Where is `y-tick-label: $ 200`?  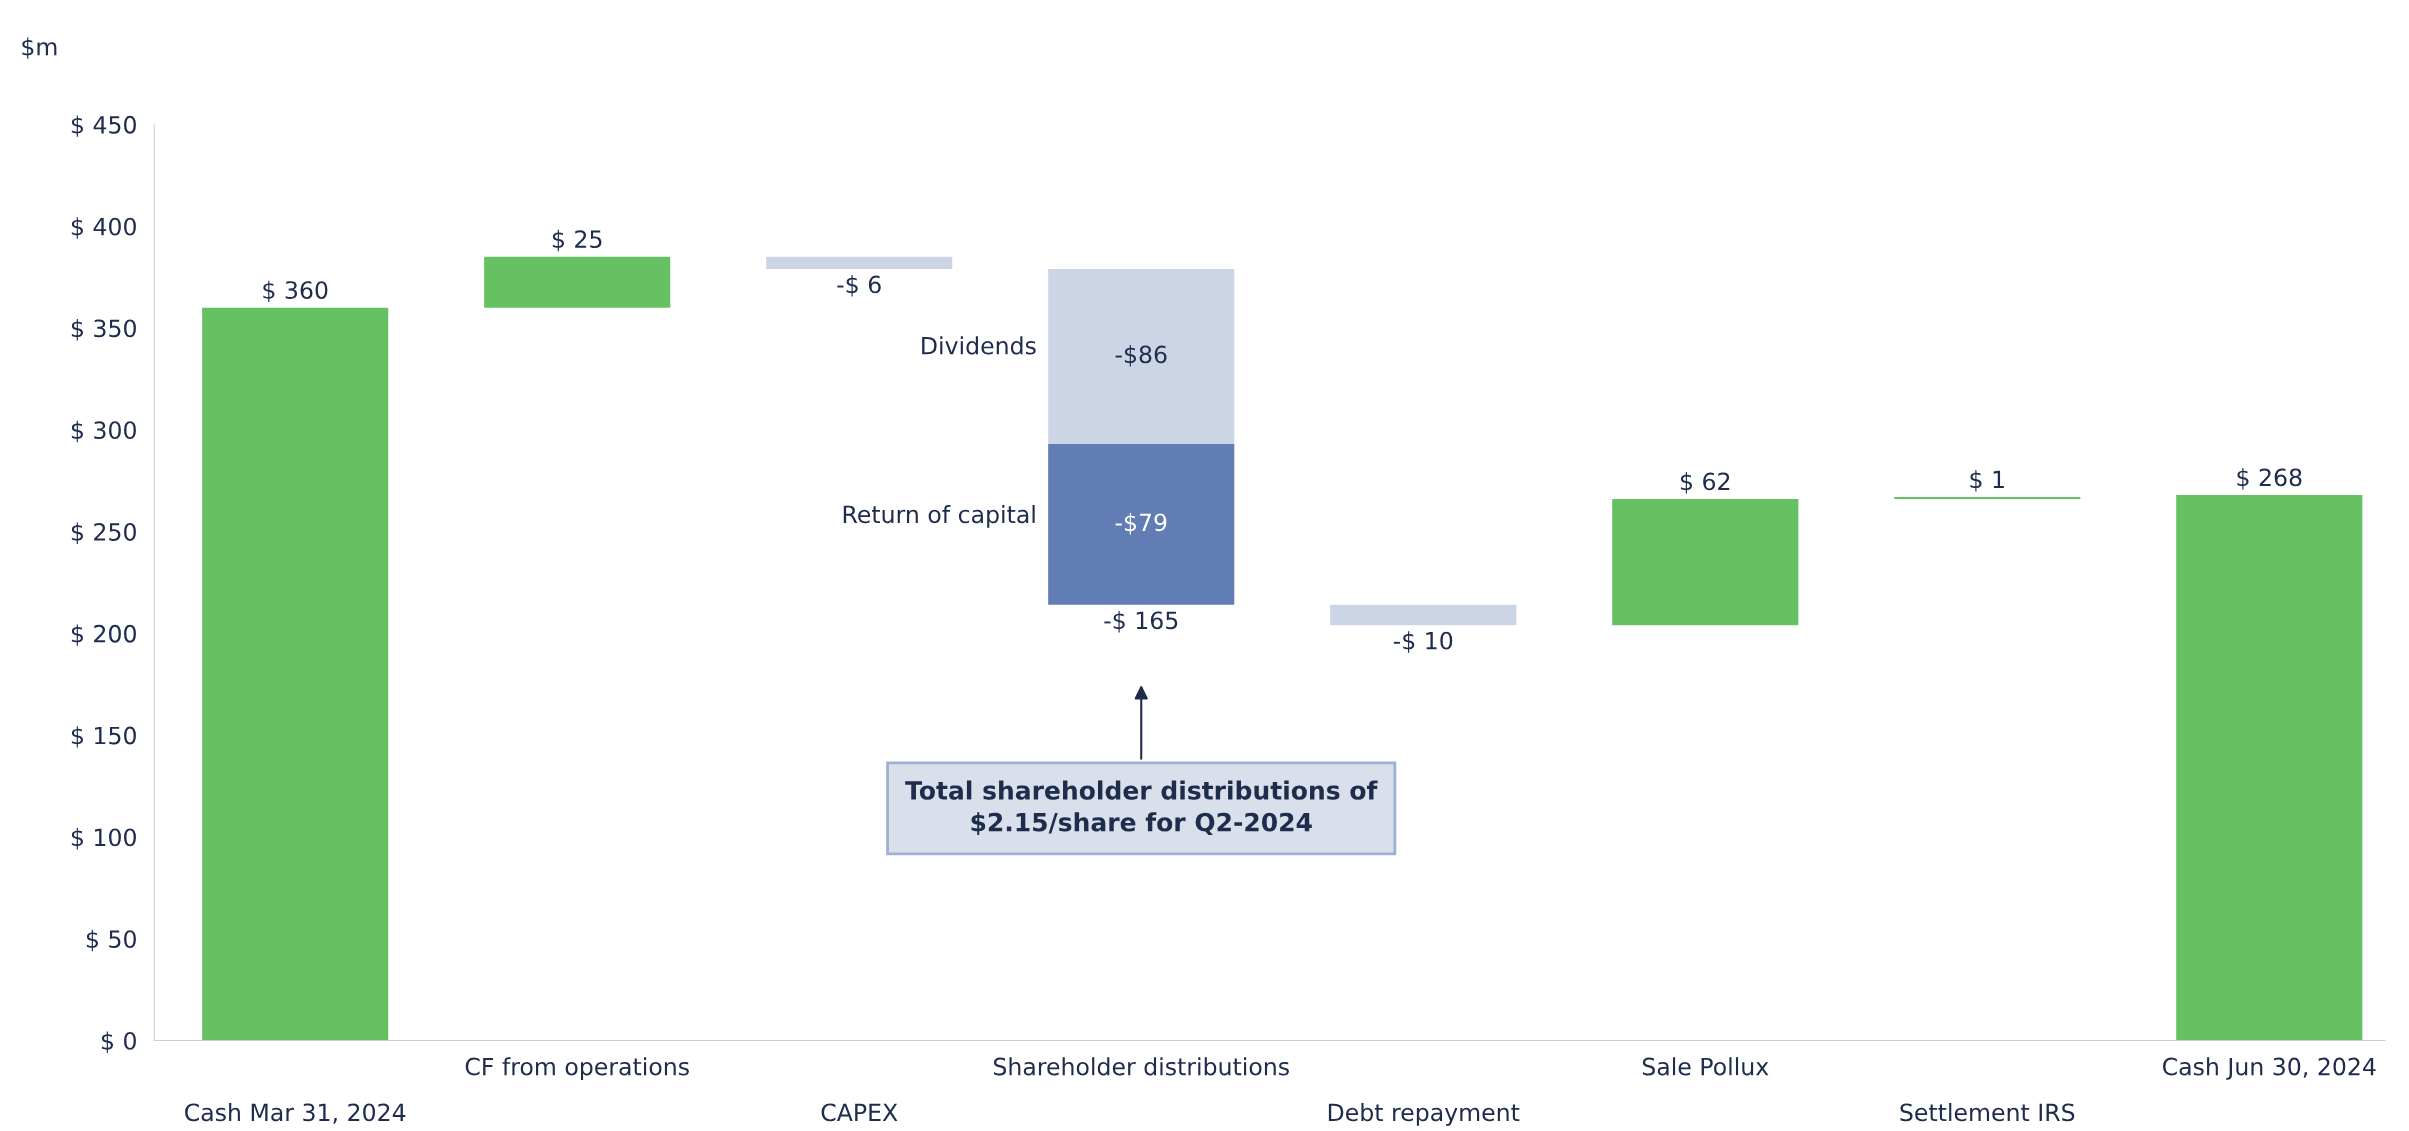 y-tick-label: $ 200 is located at coordinates (103, 635).